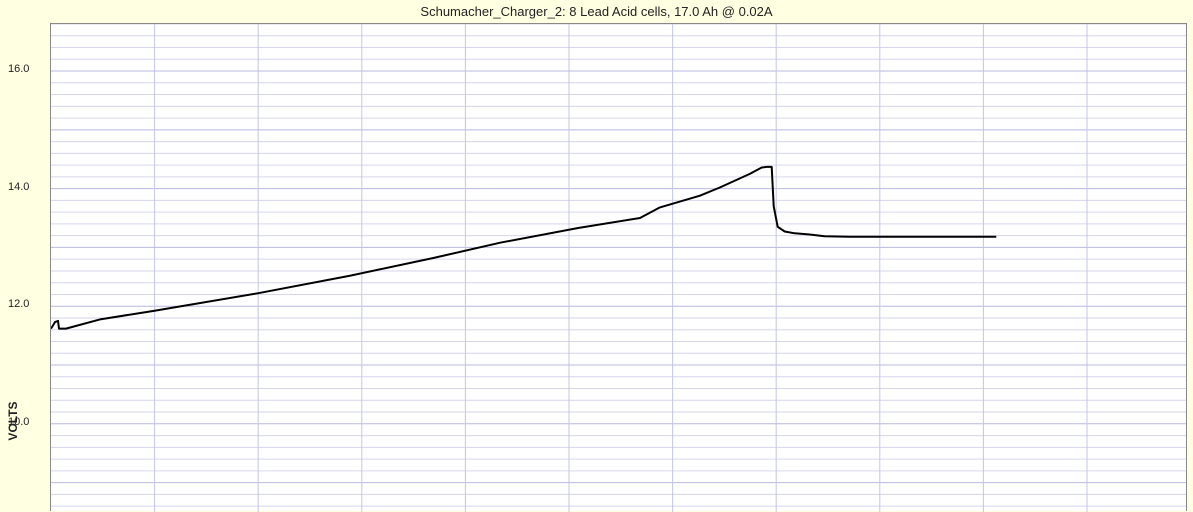  Describe the element at coordinates (19, 304) in the screenshot. I see `y-tick-label: 12.0` at that location.